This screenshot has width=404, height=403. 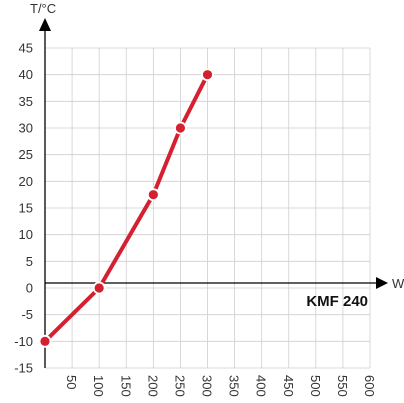 I want to click on y-tick-label: 35, so click(x=26, y=101).